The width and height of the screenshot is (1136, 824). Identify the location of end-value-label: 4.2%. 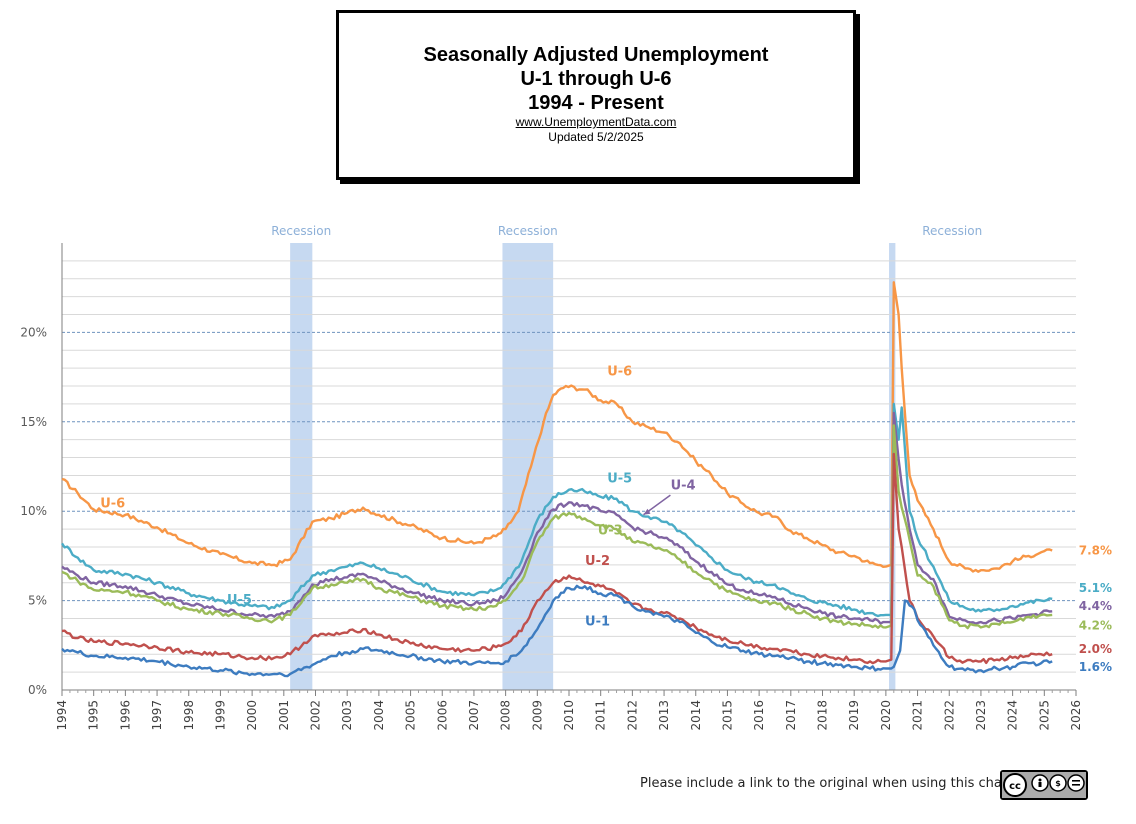
(1095, 626).